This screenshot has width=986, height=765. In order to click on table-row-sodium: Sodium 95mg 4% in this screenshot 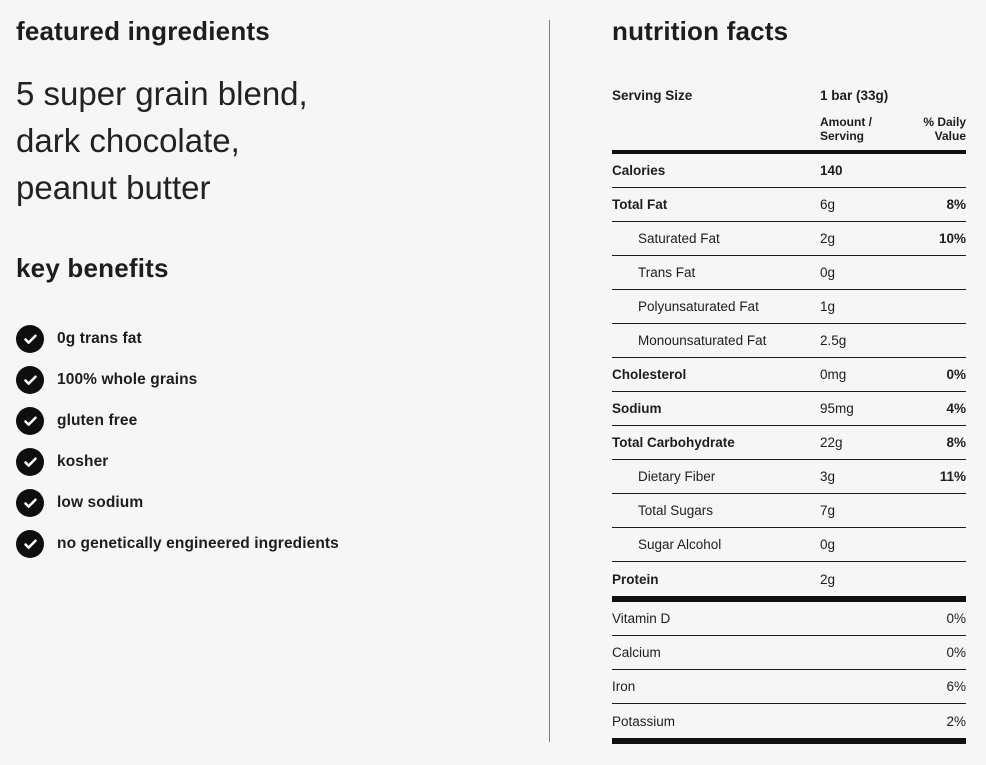, I will do `click(789, 409)`.